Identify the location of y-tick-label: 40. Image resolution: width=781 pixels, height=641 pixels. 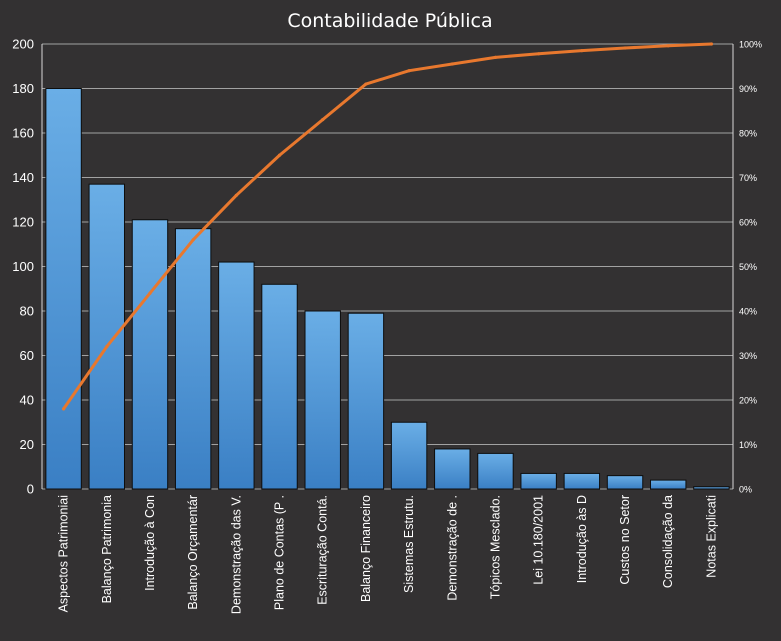
(27, 400).